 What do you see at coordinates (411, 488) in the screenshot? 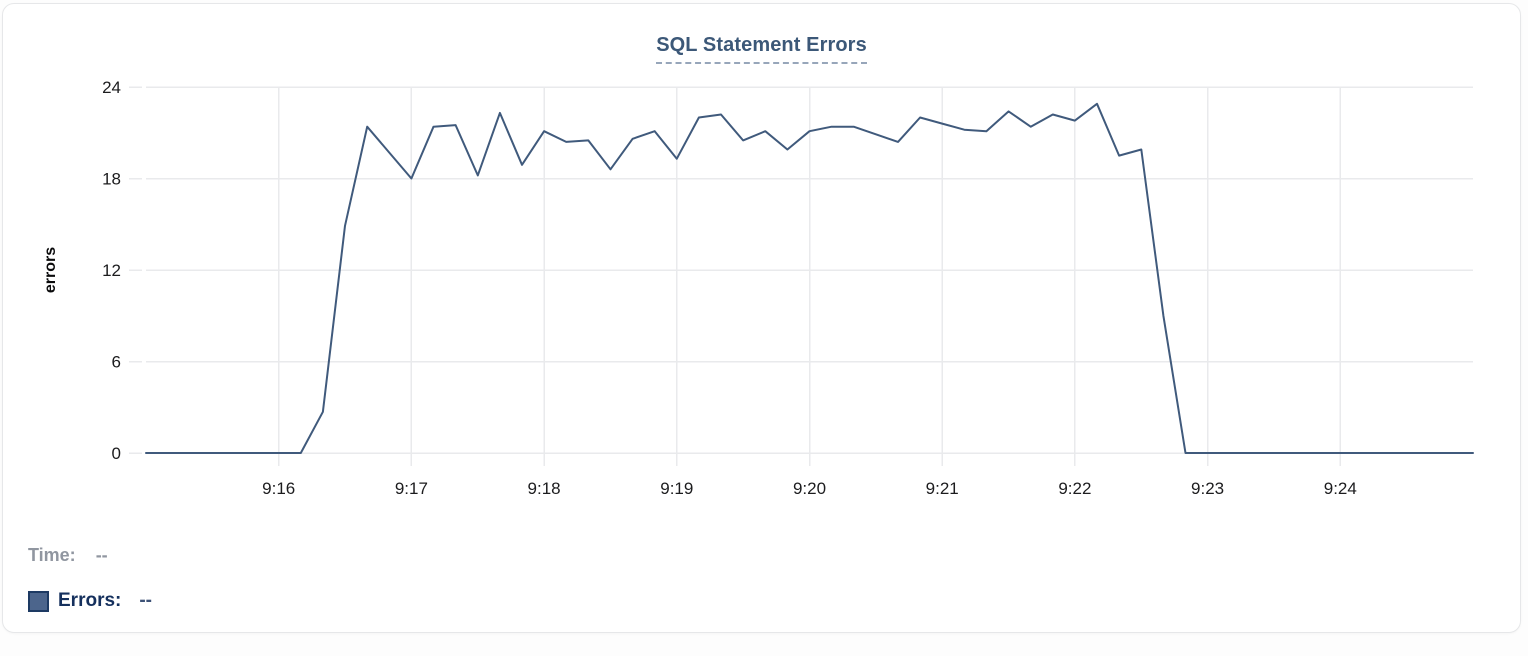
I see `x-tick-label: 9:17` at bounding box center [411, 488].